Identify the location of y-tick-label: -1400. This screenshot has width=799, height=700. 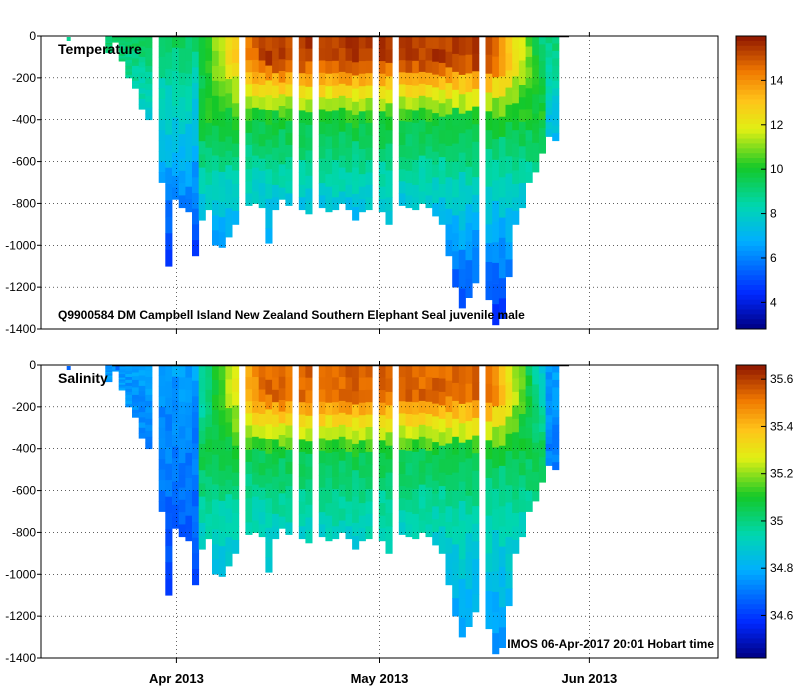
(20, 329).